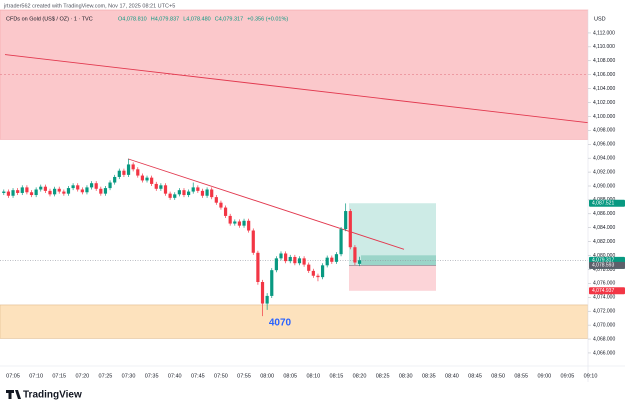 This screenshot has width=625, height=409. I want to click on y-tick-label: 4,080.000, so click(604, 256).